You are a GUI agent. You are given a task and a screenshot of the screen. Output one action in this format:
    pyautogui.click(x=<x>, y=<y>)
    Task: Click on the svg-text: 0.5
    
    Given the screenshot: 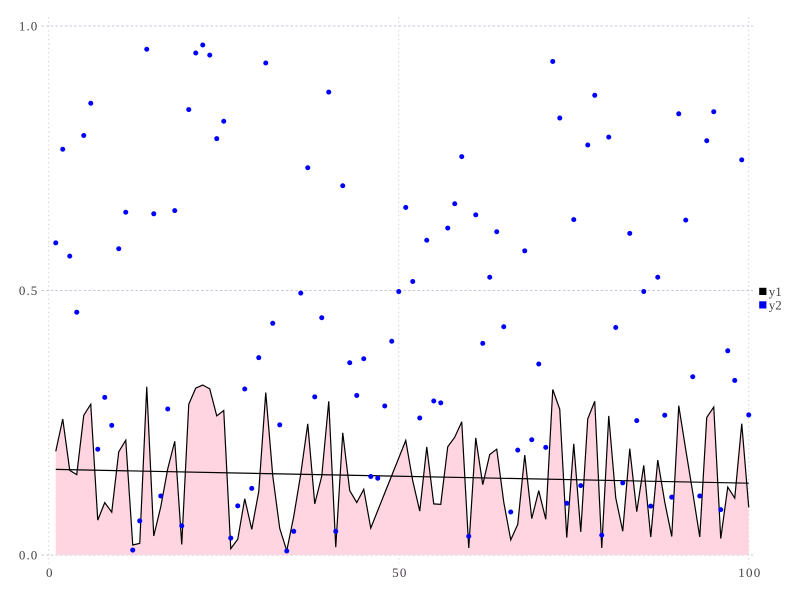 What is the action you would take?
    pyautogui.click(x=28, y=290)
    